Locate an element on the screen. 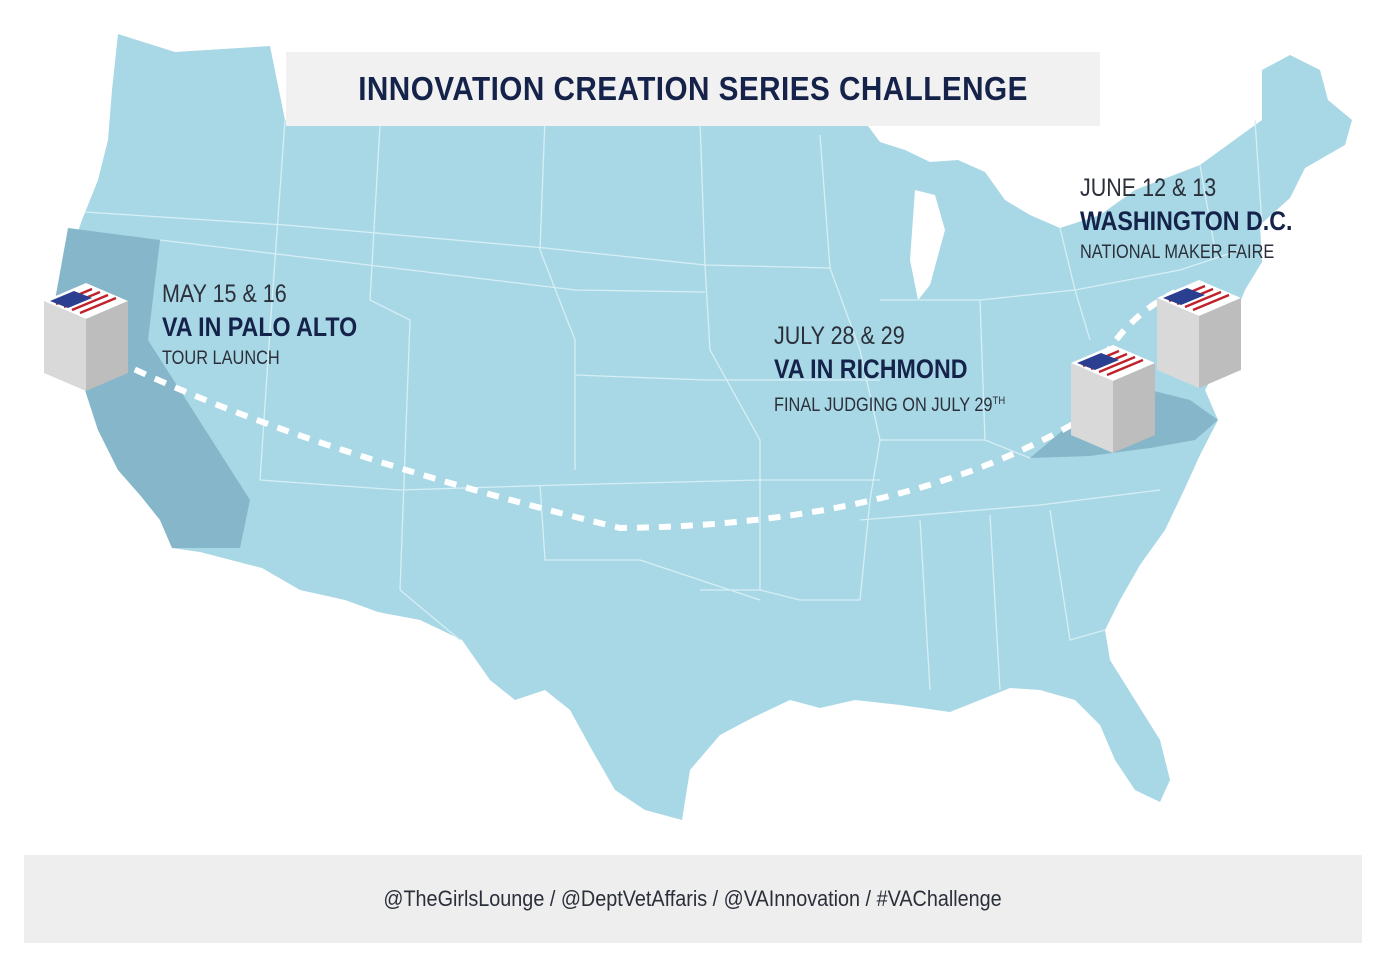 The image size is (1387, 968). event-place: WASHINGTON D.C. is located at coordinates (1186, 221).